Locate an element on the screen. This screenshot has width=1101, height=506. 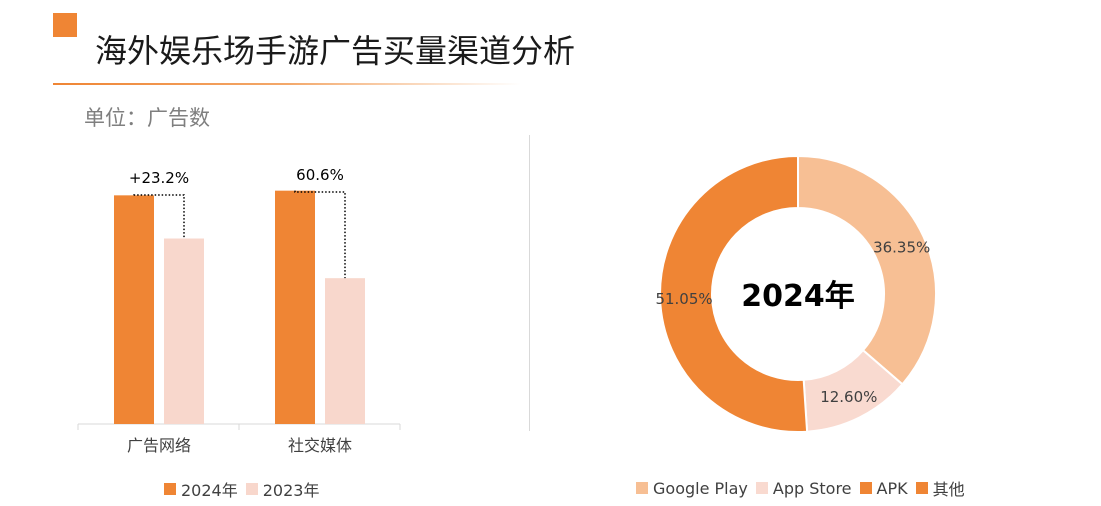
legend-item-app-store: App Store is located at coordinates (803, 488).